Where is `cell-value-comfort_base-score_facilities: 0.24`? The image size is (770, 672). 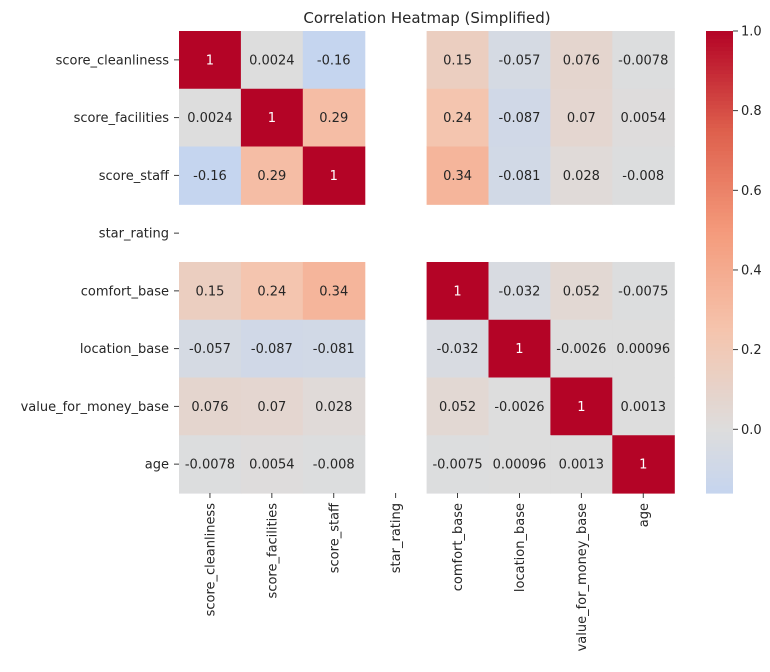 cell-value-comfort_base-score_facilities: 0.24 is located at coordinates (271, 291).